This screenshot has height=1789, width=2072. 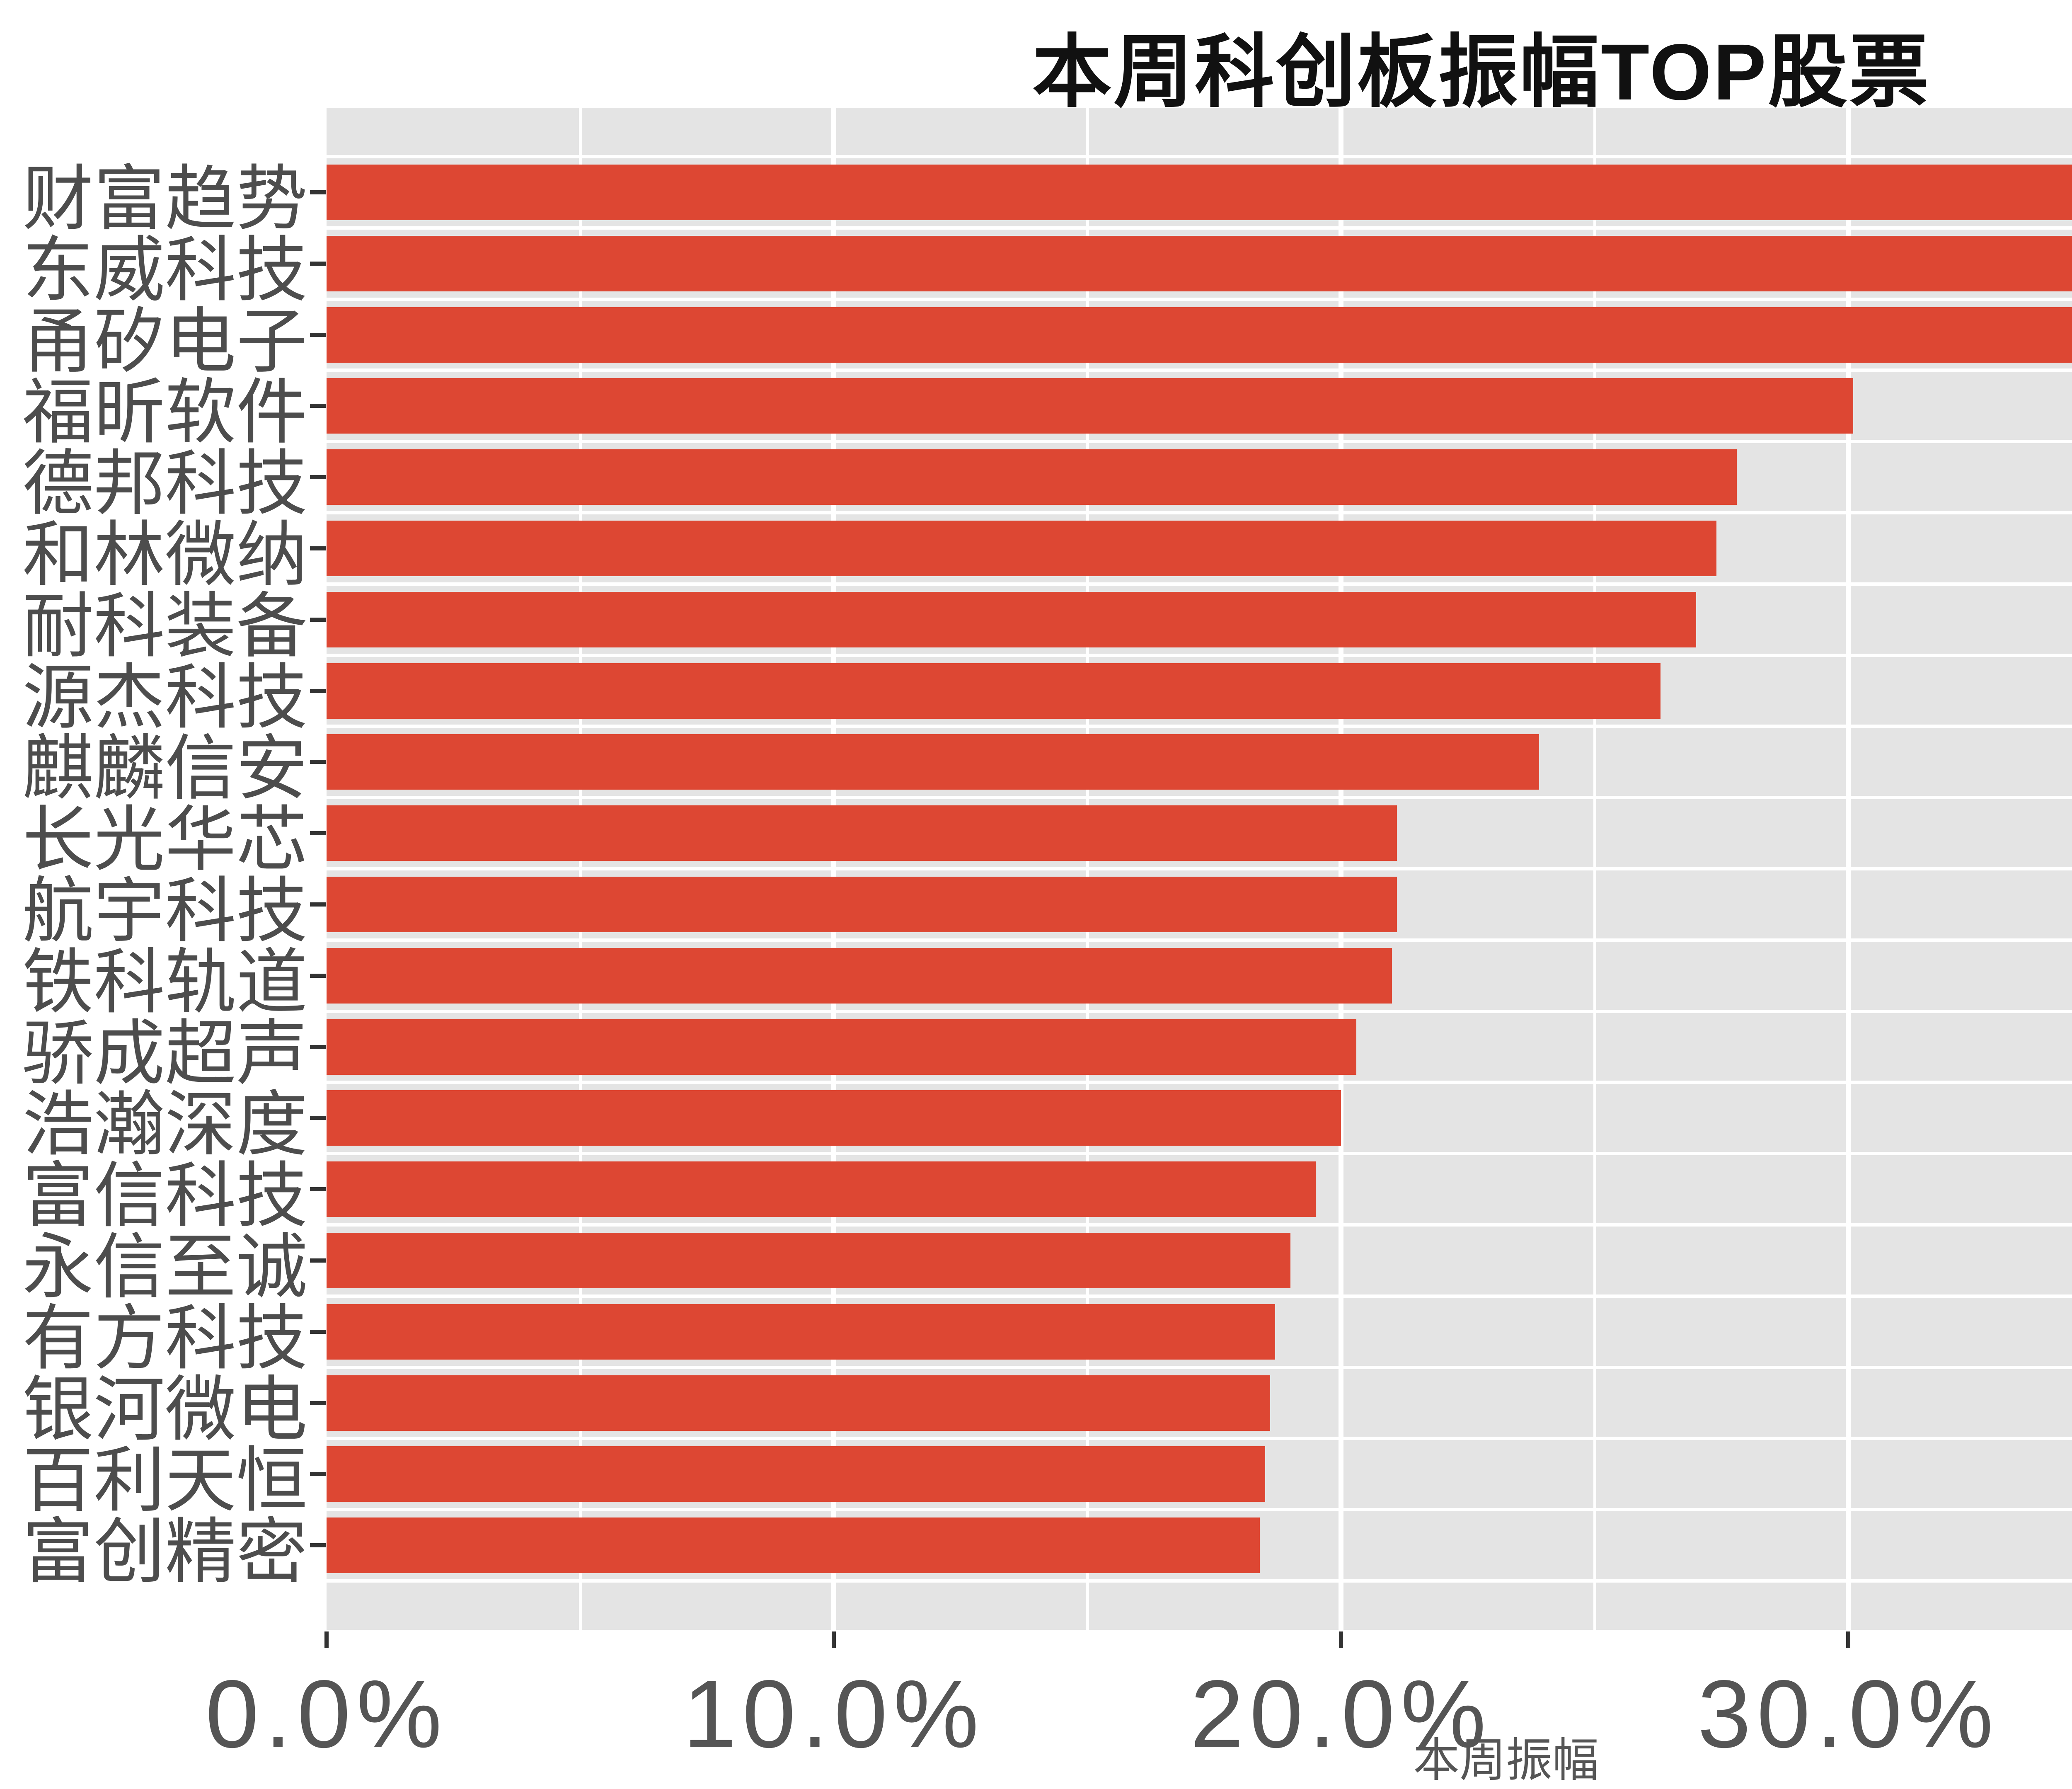 What do you see at coordinates (164, 1338) in the screenshot?
I see `y-axis-label-left: 有方科技` at bounding box center [164, 1338].